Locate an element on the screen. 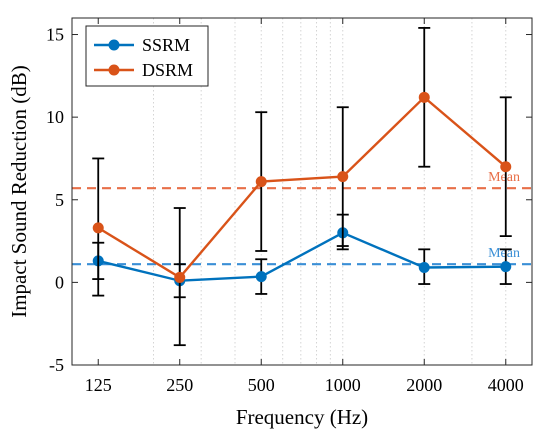  series-ssrm is located at coordinates (302, 256).